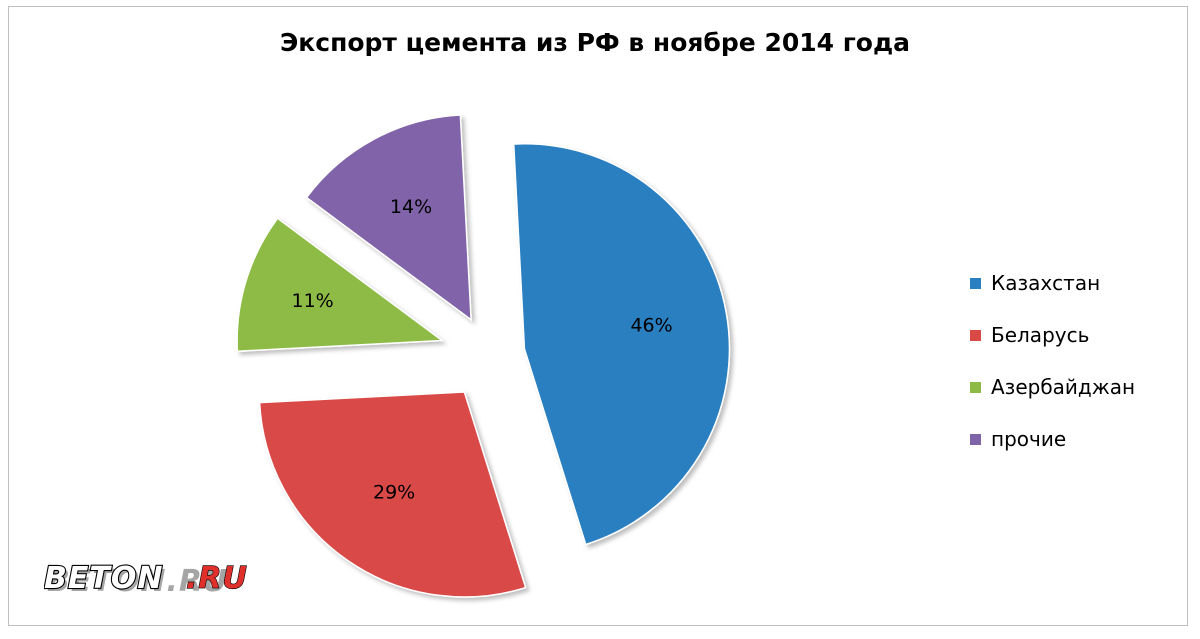 This screenshot has height=639, width=1200. Describe the element at coordinates (621, 344) in the screenshot. I see `pie-slice-kazakhstan` at that location.